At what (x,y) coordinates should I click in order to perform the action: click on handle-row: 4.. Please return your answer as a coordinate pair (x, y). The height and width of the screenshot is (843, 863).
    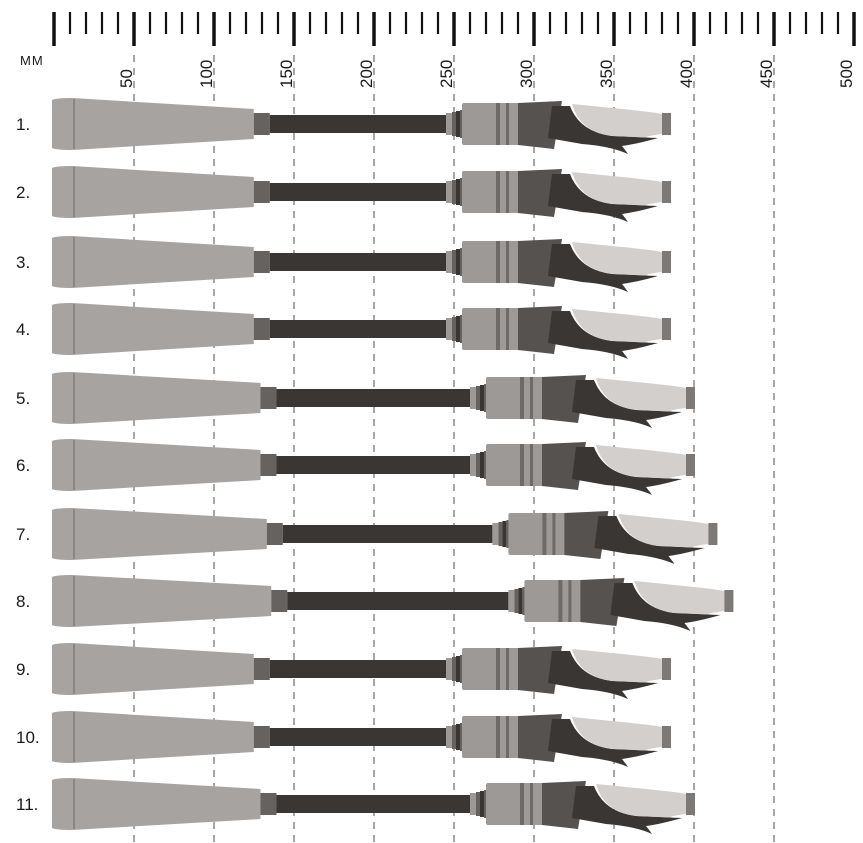
    Looking at the image, I should click on (343, 331).